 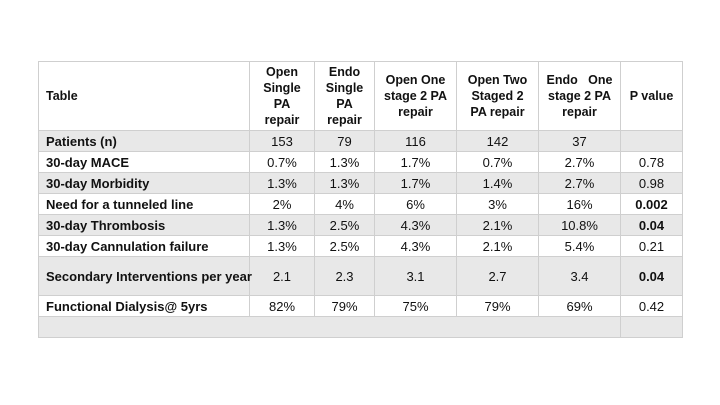 What do you see at coordinates (144, 246) in the screenshot?
I see `row-label: 30-day Cannulation failure` at bounding box center [144, 246].